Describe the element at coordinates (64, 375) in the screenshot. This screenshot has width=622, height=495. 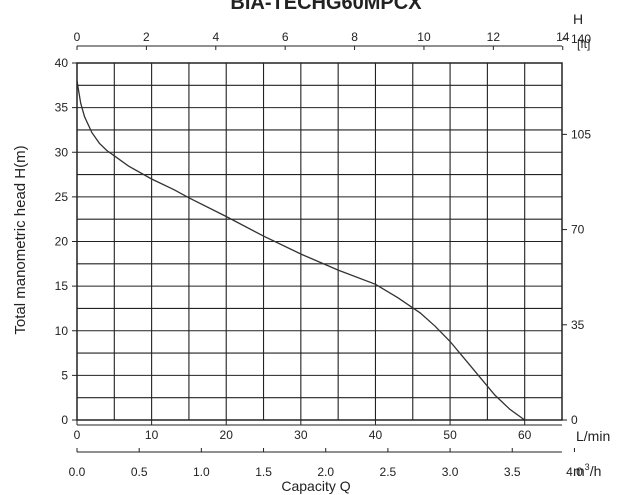
I see `y-tick-label: 5` at that location.